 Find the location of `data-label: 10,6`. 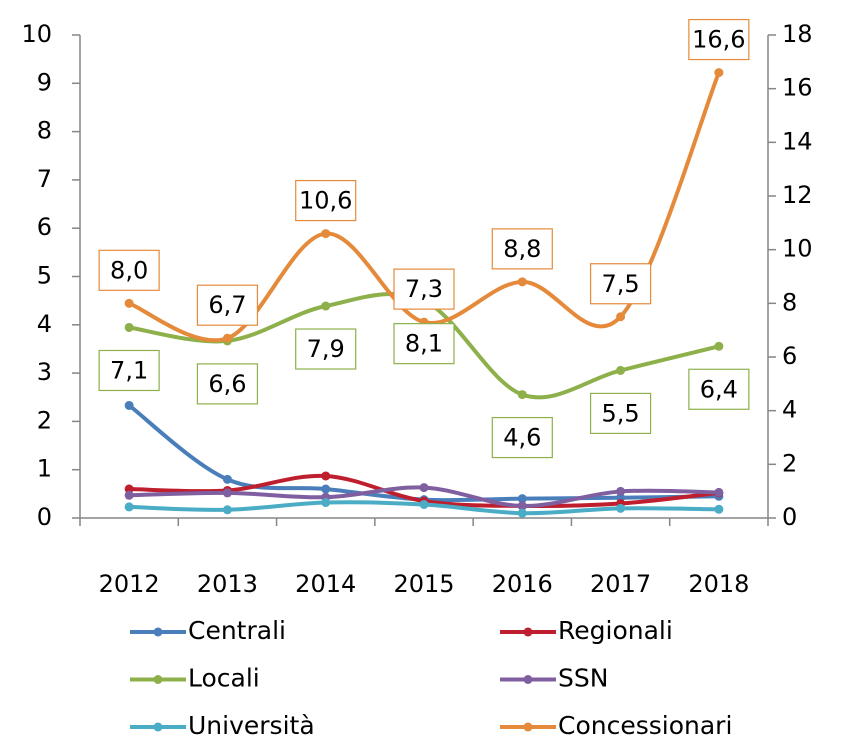

data-label: 10,6 is located at coordinates (326, 200).